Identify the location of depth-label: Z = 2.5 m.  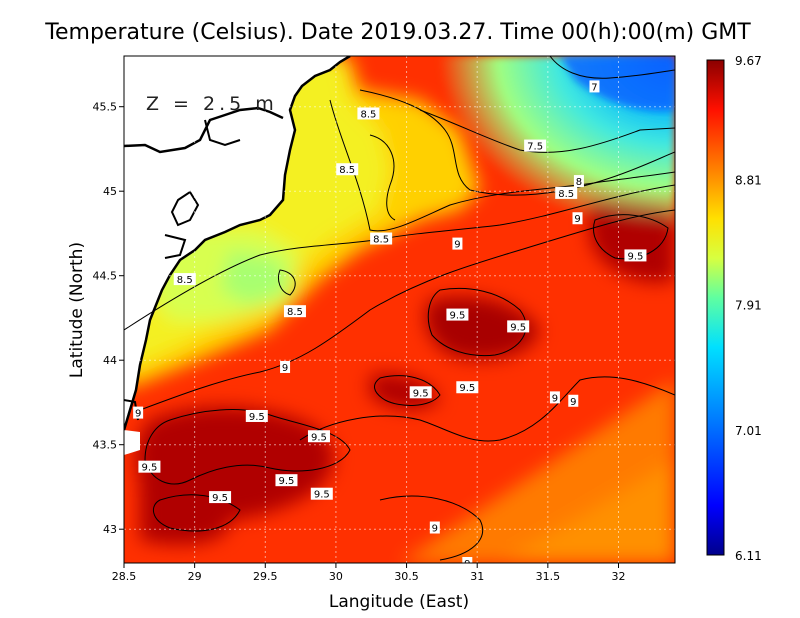
(212, 104).